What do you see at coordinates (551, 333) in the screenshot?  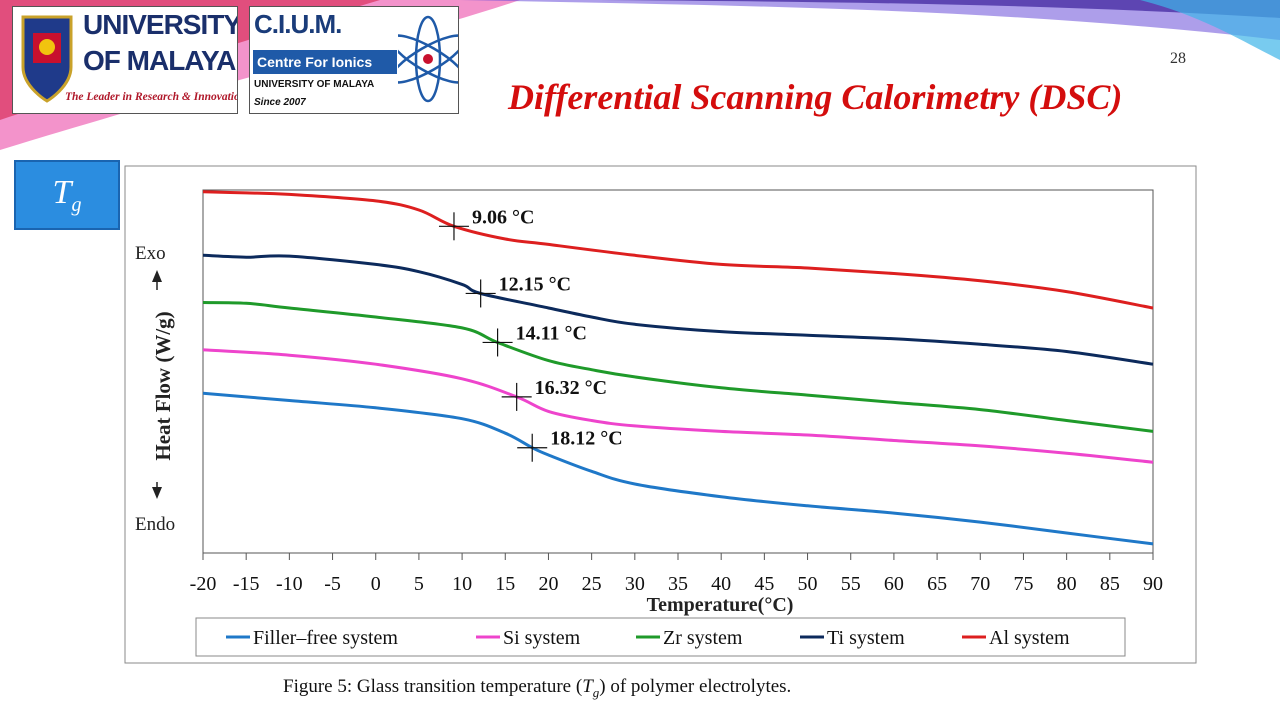 I see `tg-annotation-label: 14.11 °C` at bounding box center [551, 333].